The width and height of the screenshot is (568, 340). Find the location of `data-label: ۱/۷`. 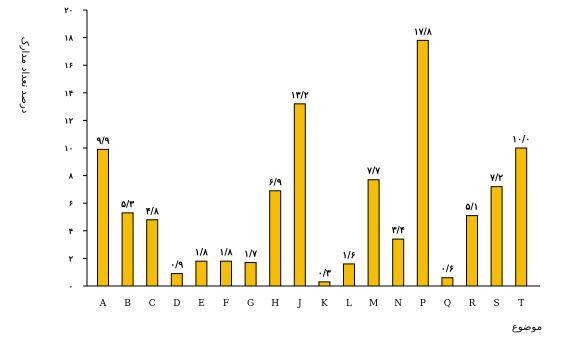

data-label: ۱/۷ is located at coordinates (250, 255).